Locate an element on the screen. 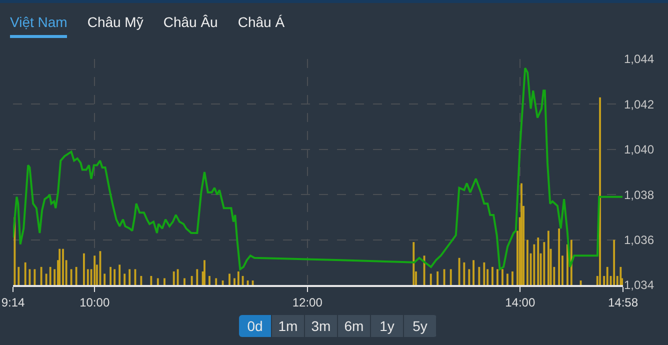  text: 1m is located at coordinates (288, 326).